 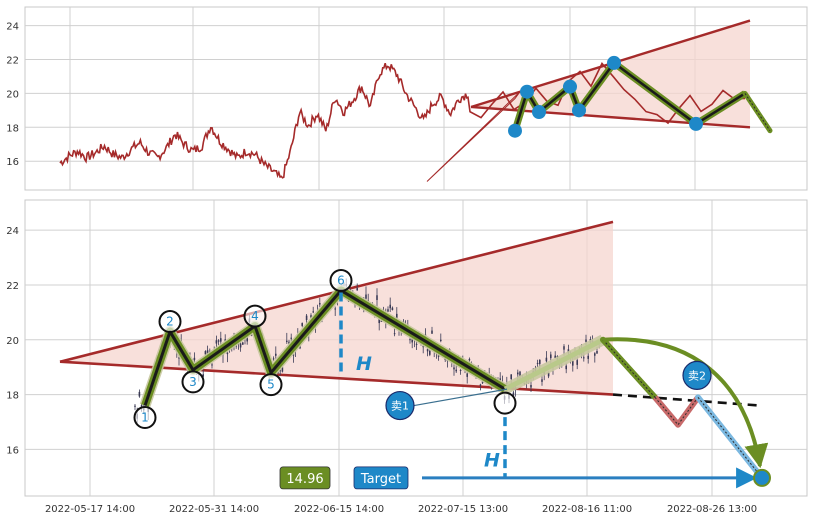 I want to click on wave-point-label: 4, so click(x=255, y=316).